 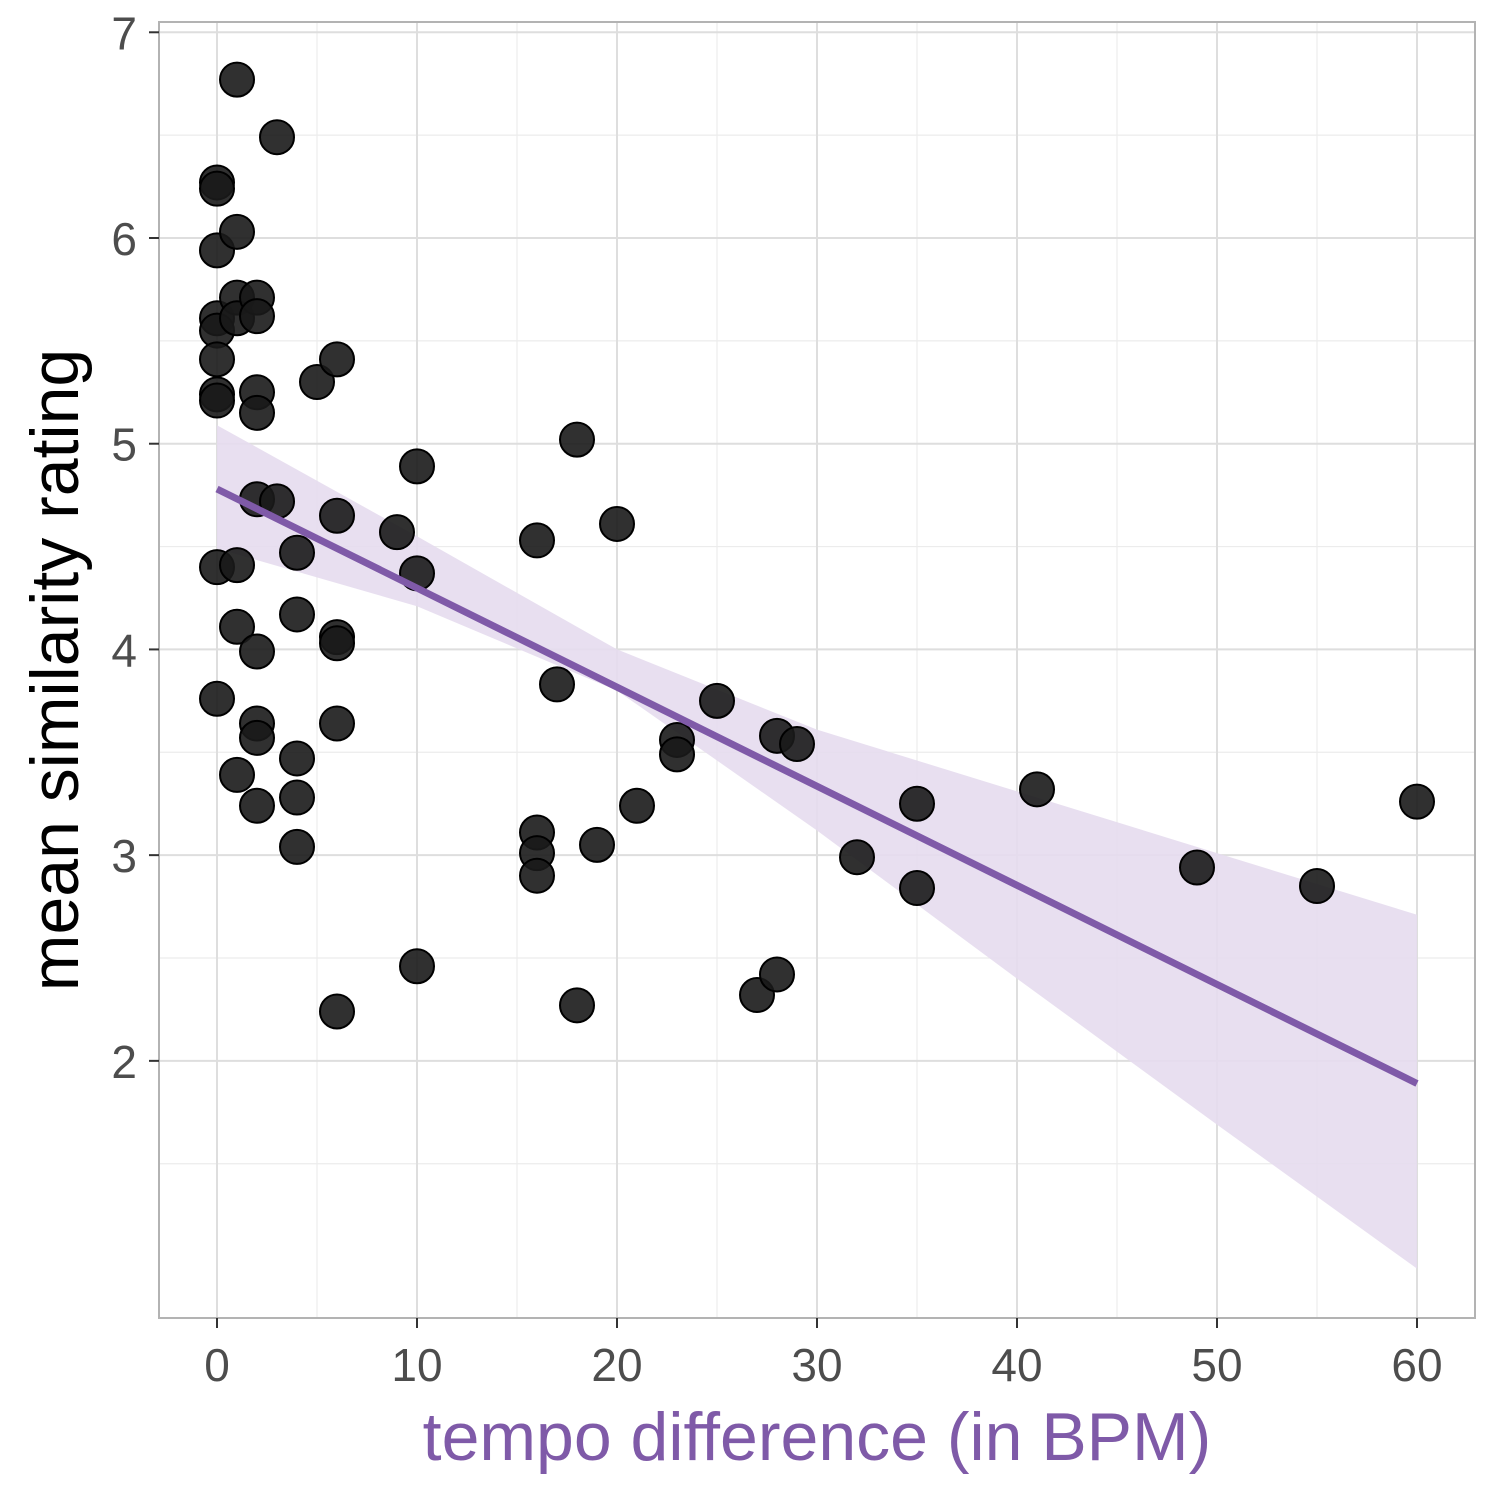 I want to click on x-tick-label: 20, so click(x=616, y=1365).